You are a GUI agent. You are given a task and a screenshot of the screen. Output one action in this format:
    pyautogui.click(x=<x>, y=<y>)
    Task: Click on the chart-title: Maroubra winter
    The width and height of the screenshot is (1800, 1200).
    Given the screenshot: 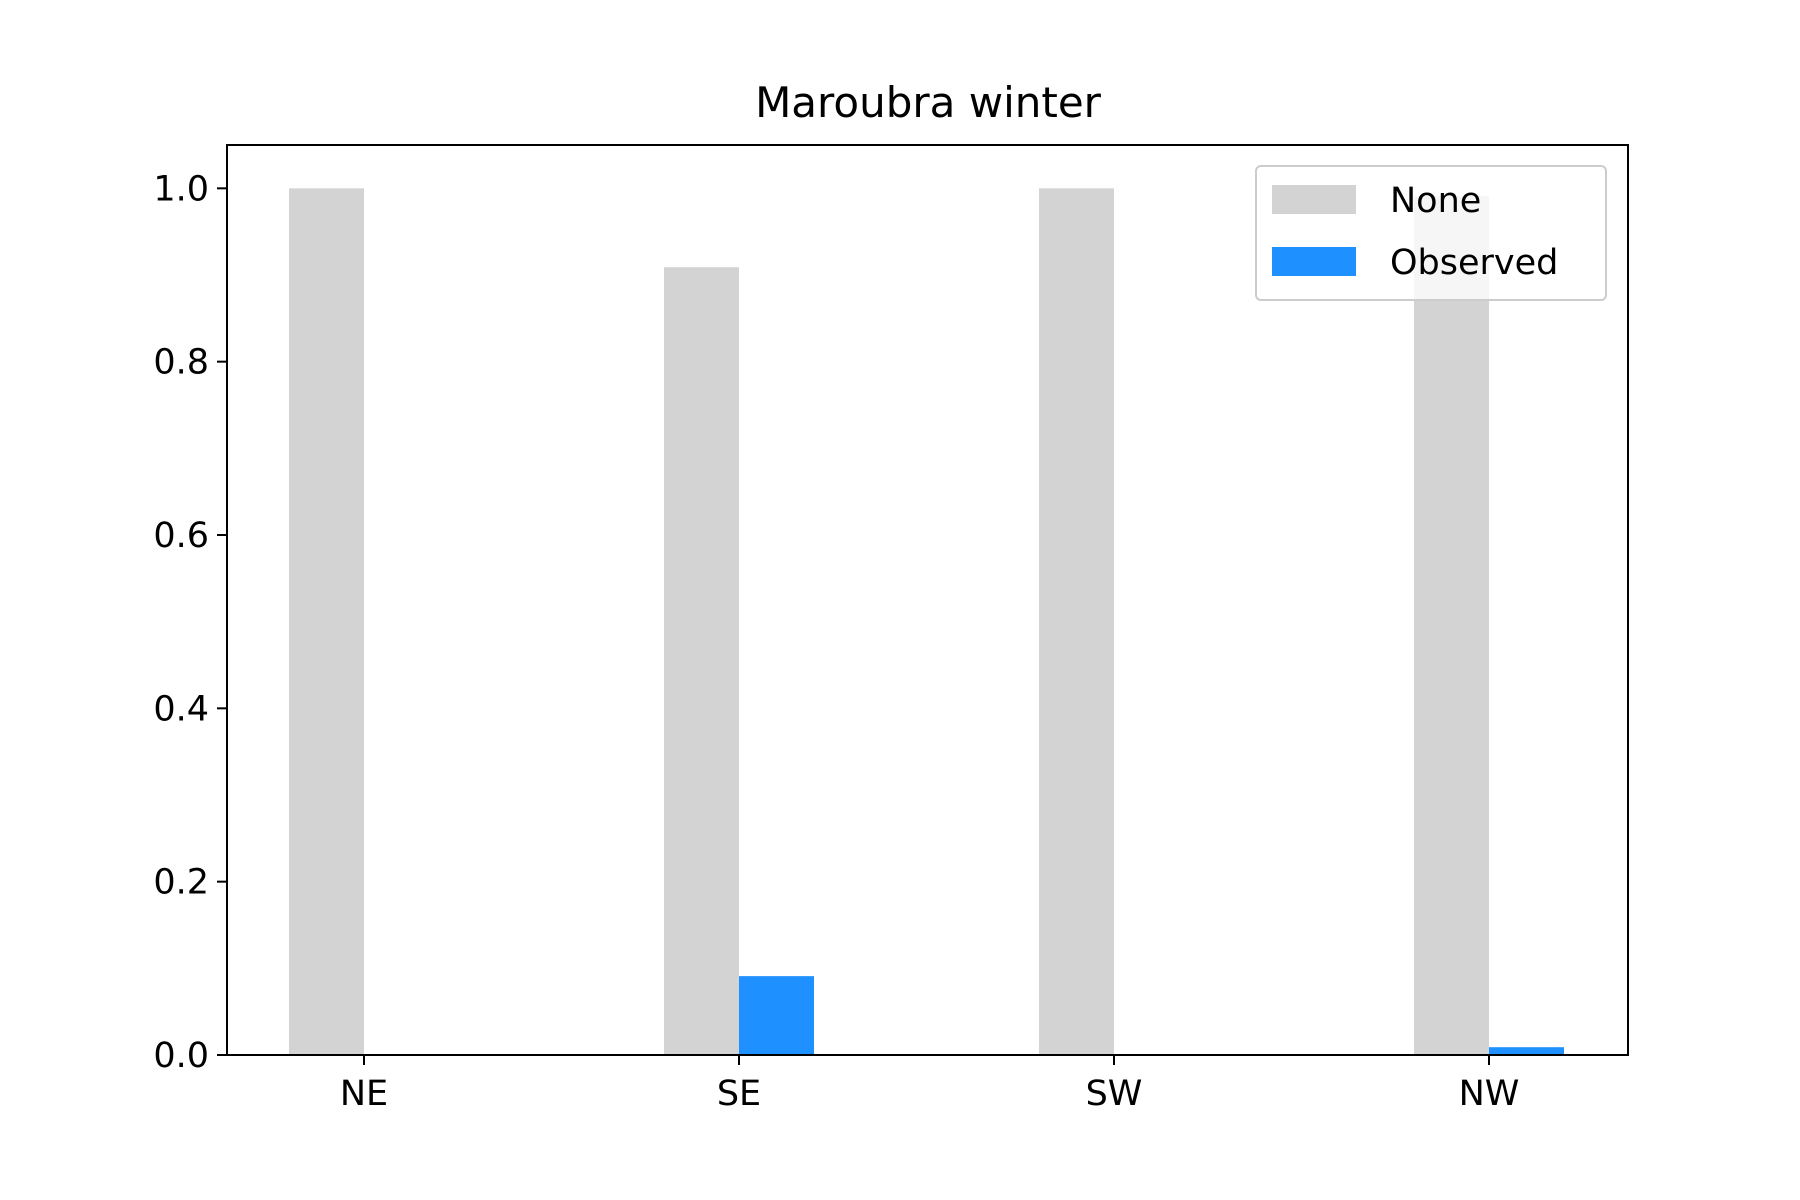 What is the action you would take?
    pyautogui.click(x=928, y=102)
    